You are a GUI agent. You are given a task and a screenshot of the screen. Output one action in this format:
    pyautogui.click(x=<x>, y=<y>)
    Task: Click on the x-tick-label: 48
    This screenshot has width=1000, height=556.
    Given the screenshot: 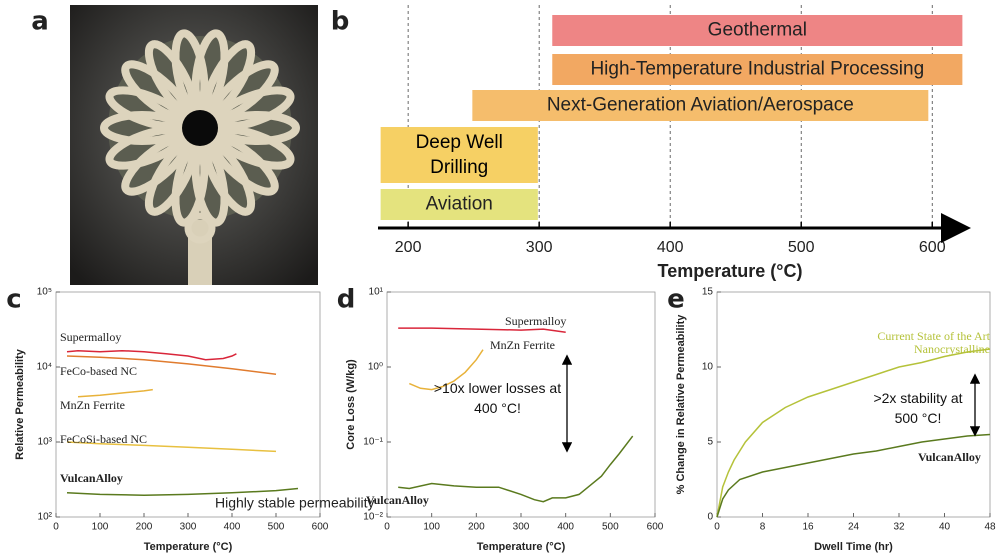 What is the action you would take?
    pyautogui.click(x=990, y=527)
    